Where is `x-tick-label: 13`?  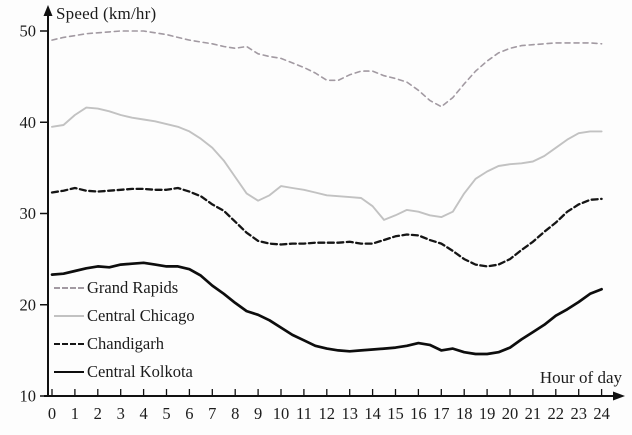 x-tick-label: 13 is located at coordinates (349, 413).